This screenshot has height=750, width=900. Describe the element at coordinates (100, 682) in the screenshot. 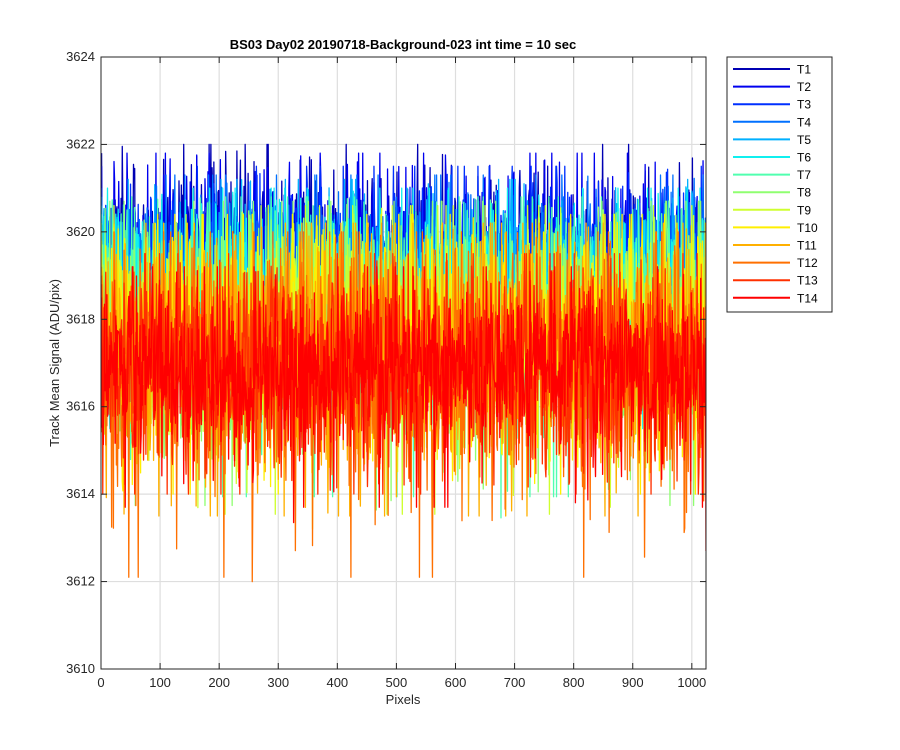

I see `x-tick-label: 0` at that location.